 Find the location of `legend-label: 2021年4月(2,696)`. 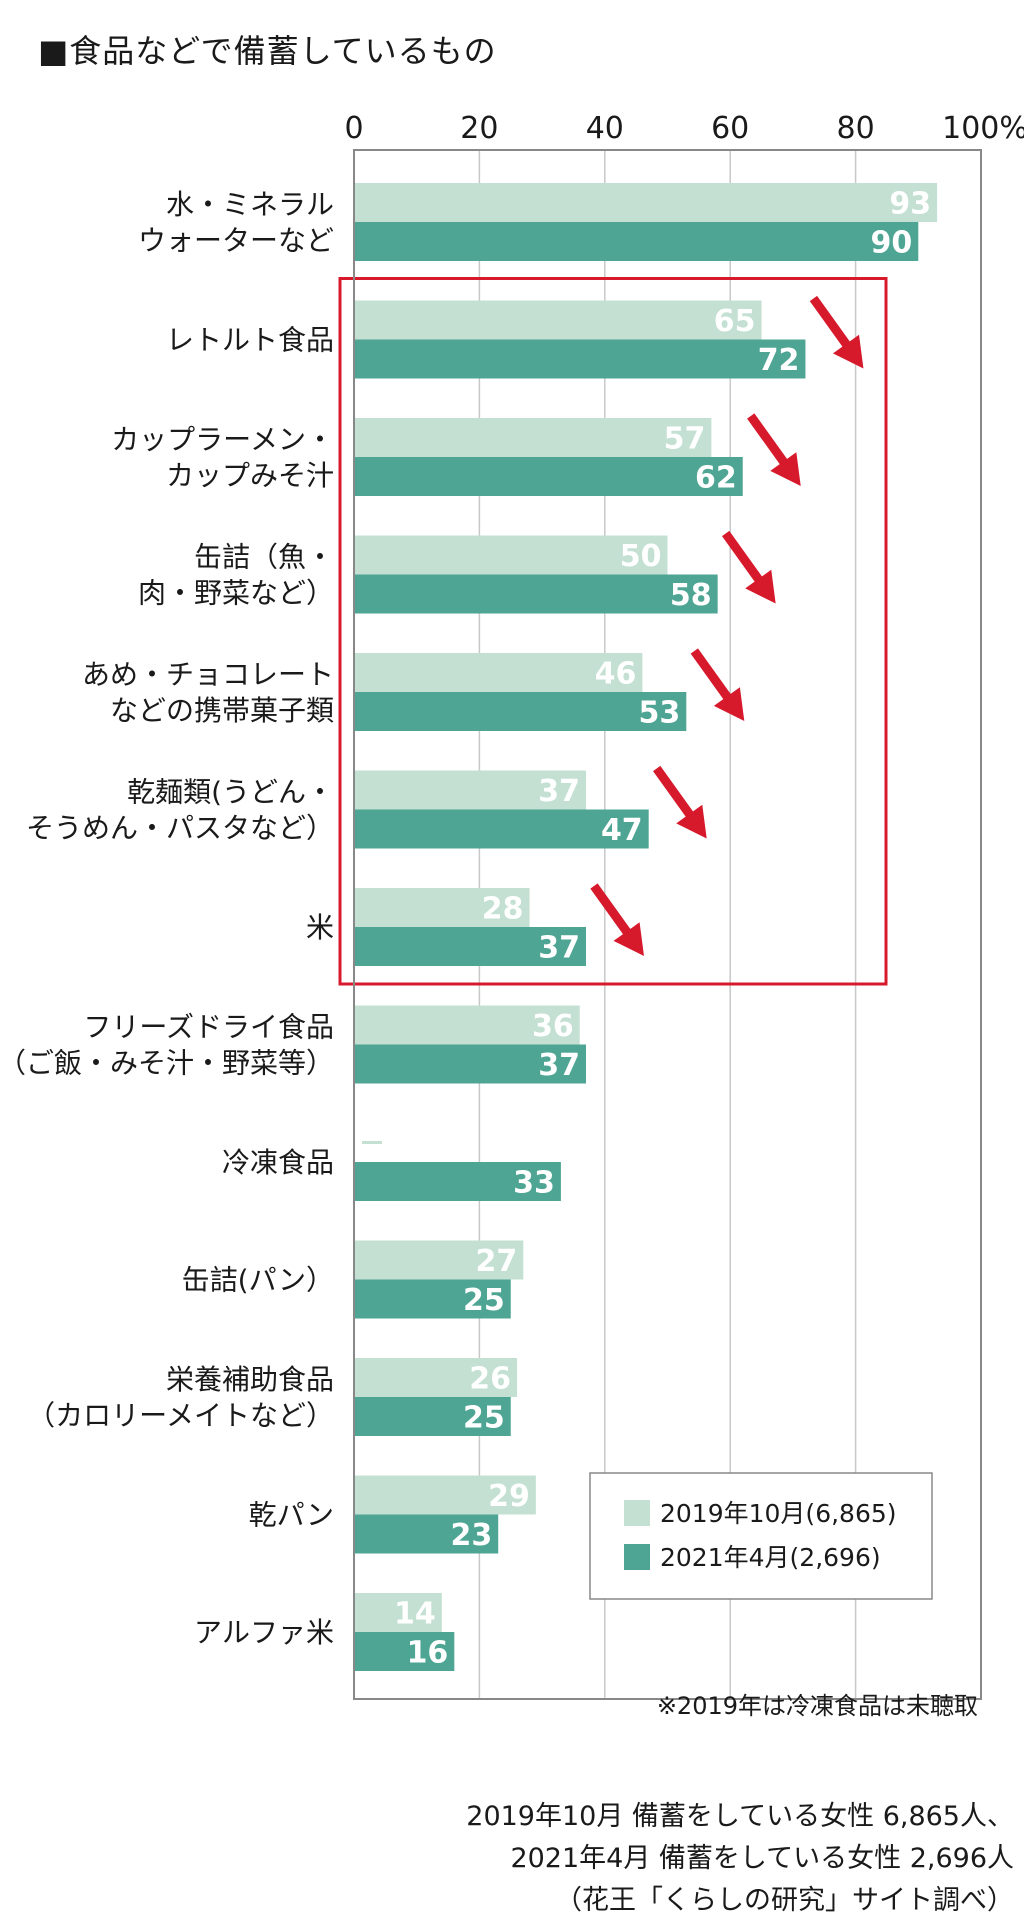

legend-label: 2021年4月(2,696) is located at coordinates (770, 1557).